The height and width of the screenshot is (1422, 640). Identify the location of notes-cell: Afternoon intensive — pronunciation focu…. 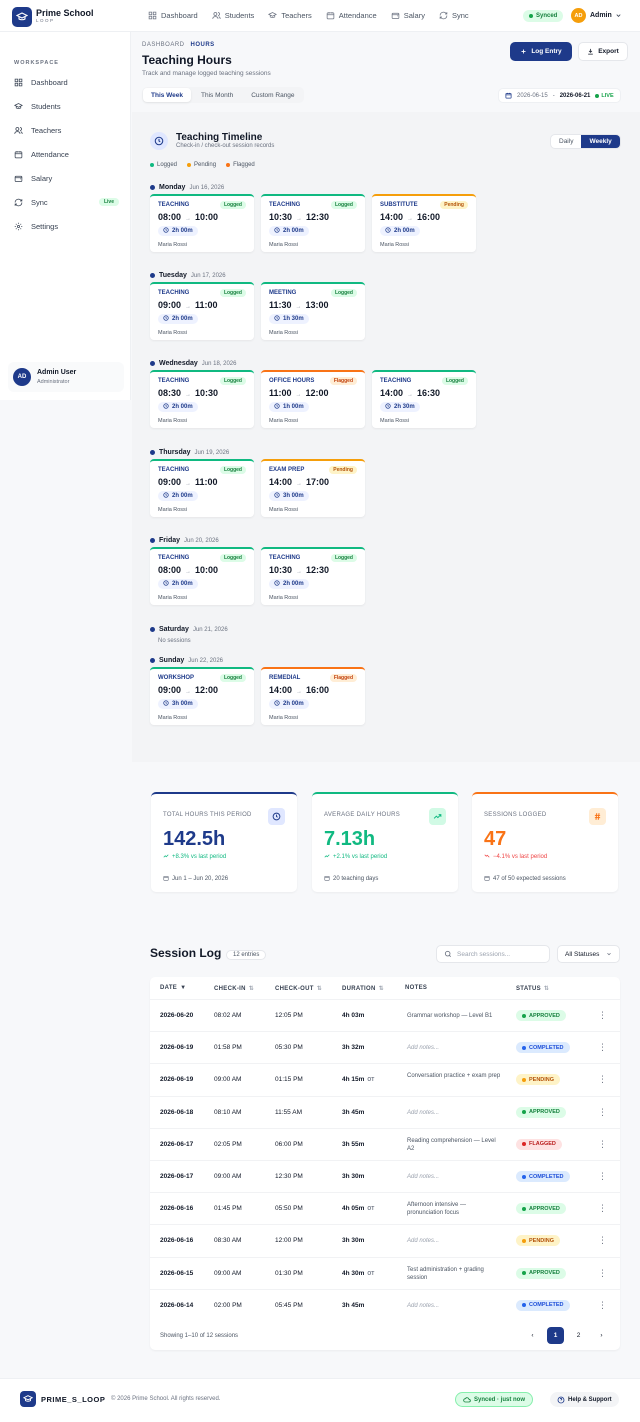
(437, 1209).